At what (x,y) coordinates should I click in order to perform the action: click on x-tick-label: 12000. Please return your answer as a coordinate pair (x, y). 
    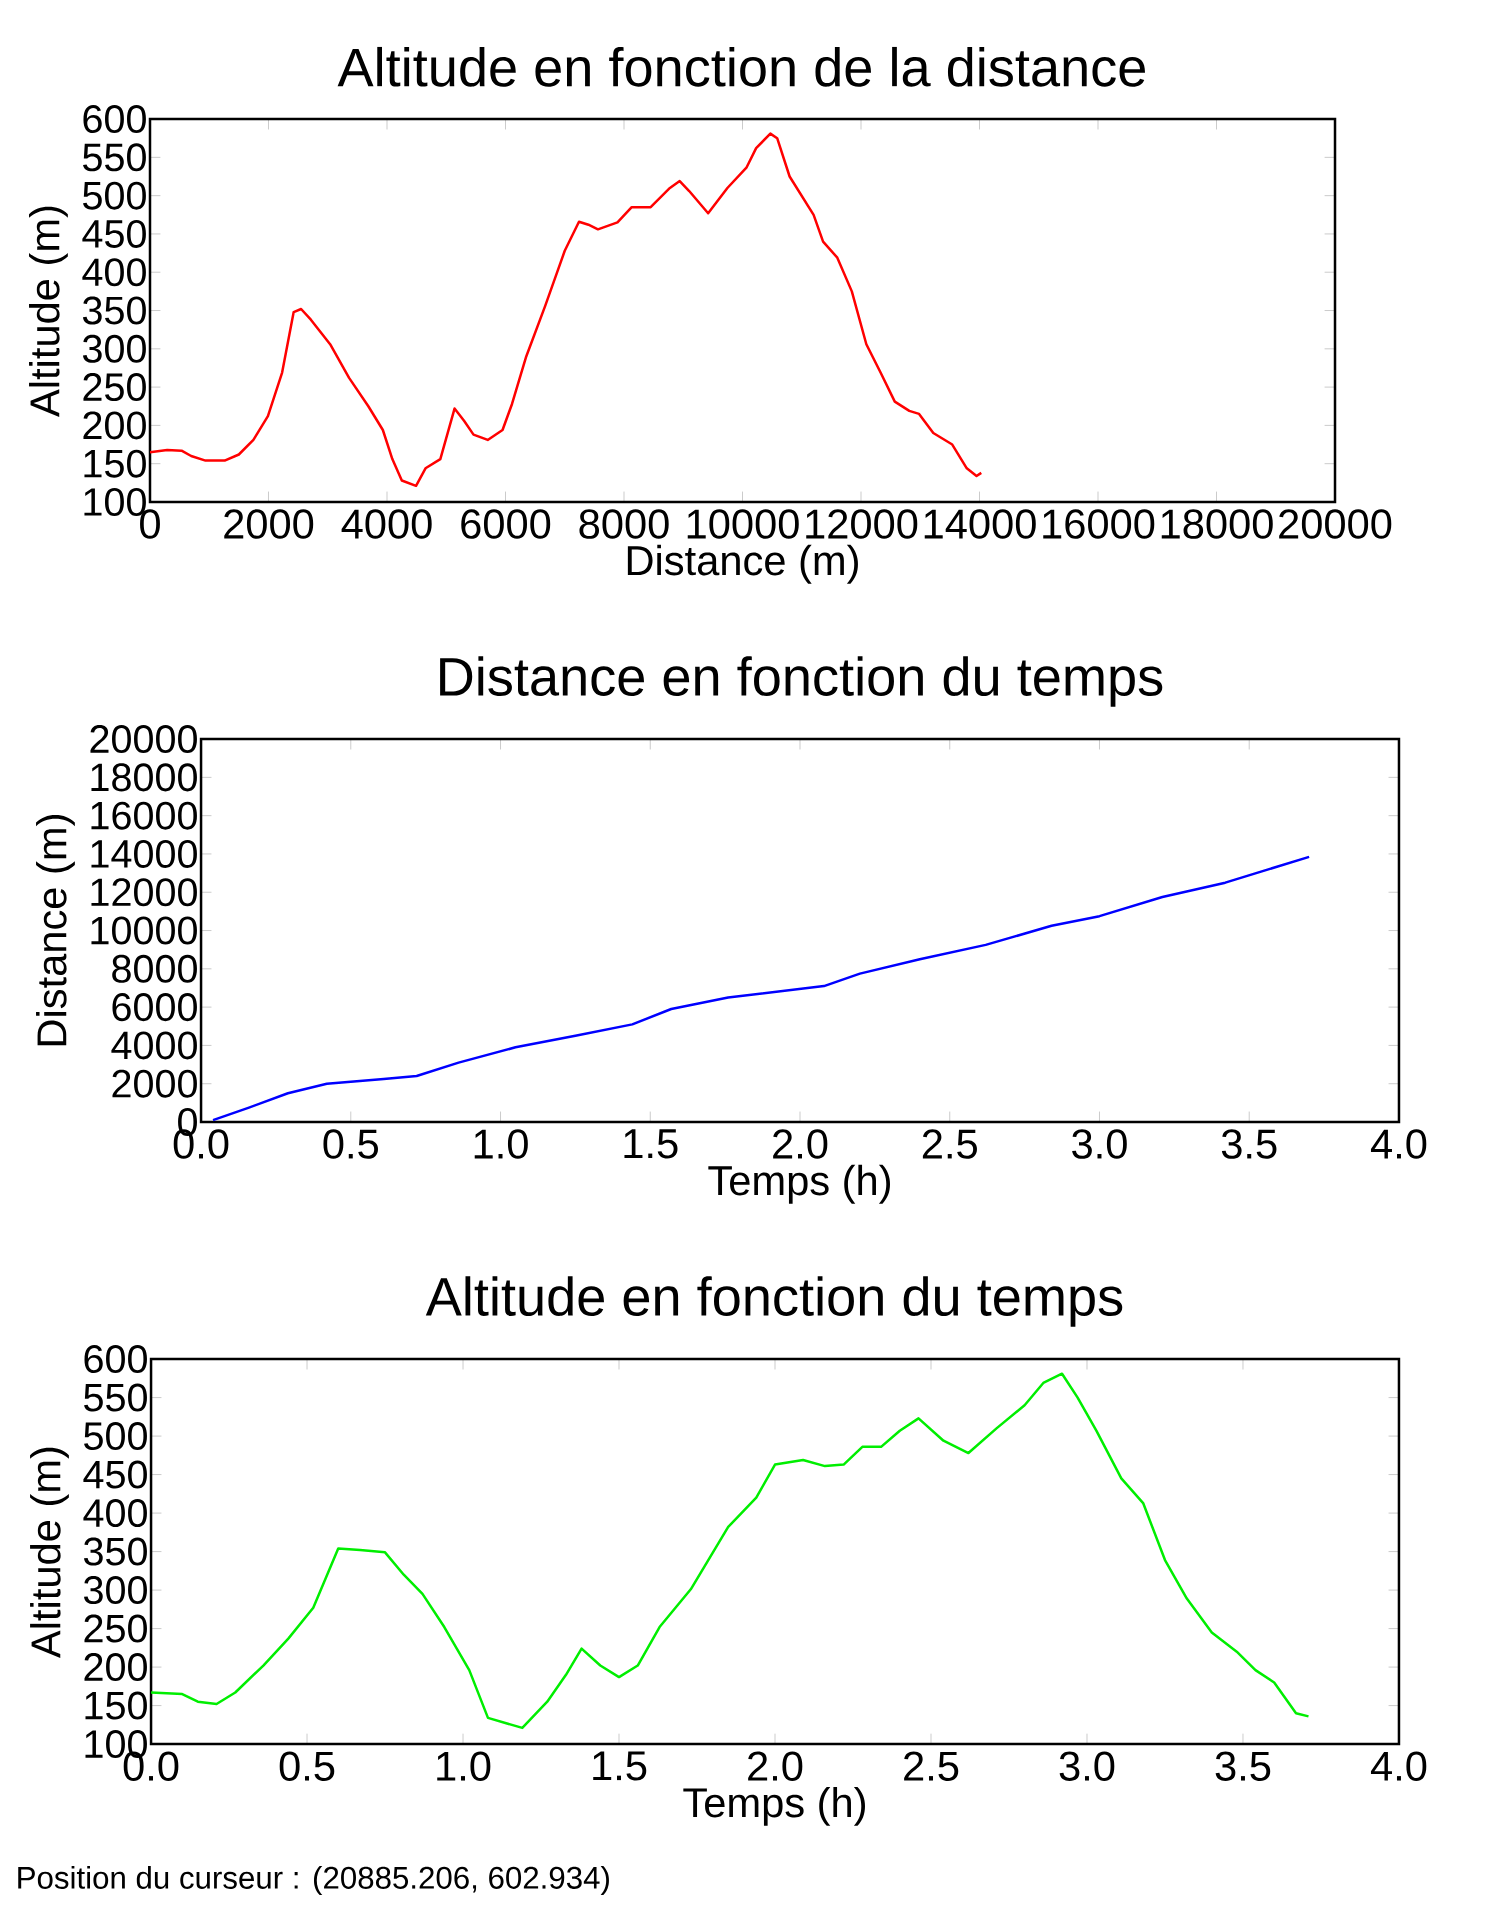
    Looking at the image, I should click on (862, 524).